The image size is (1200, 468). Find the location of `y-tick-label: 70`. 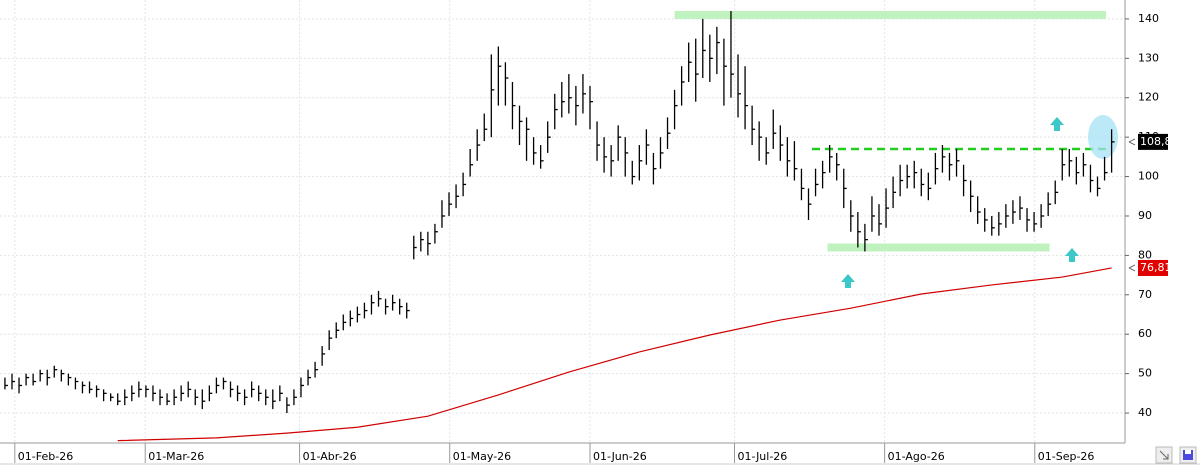

y-tick-label: 70 is located at coordinates (1145, 294).